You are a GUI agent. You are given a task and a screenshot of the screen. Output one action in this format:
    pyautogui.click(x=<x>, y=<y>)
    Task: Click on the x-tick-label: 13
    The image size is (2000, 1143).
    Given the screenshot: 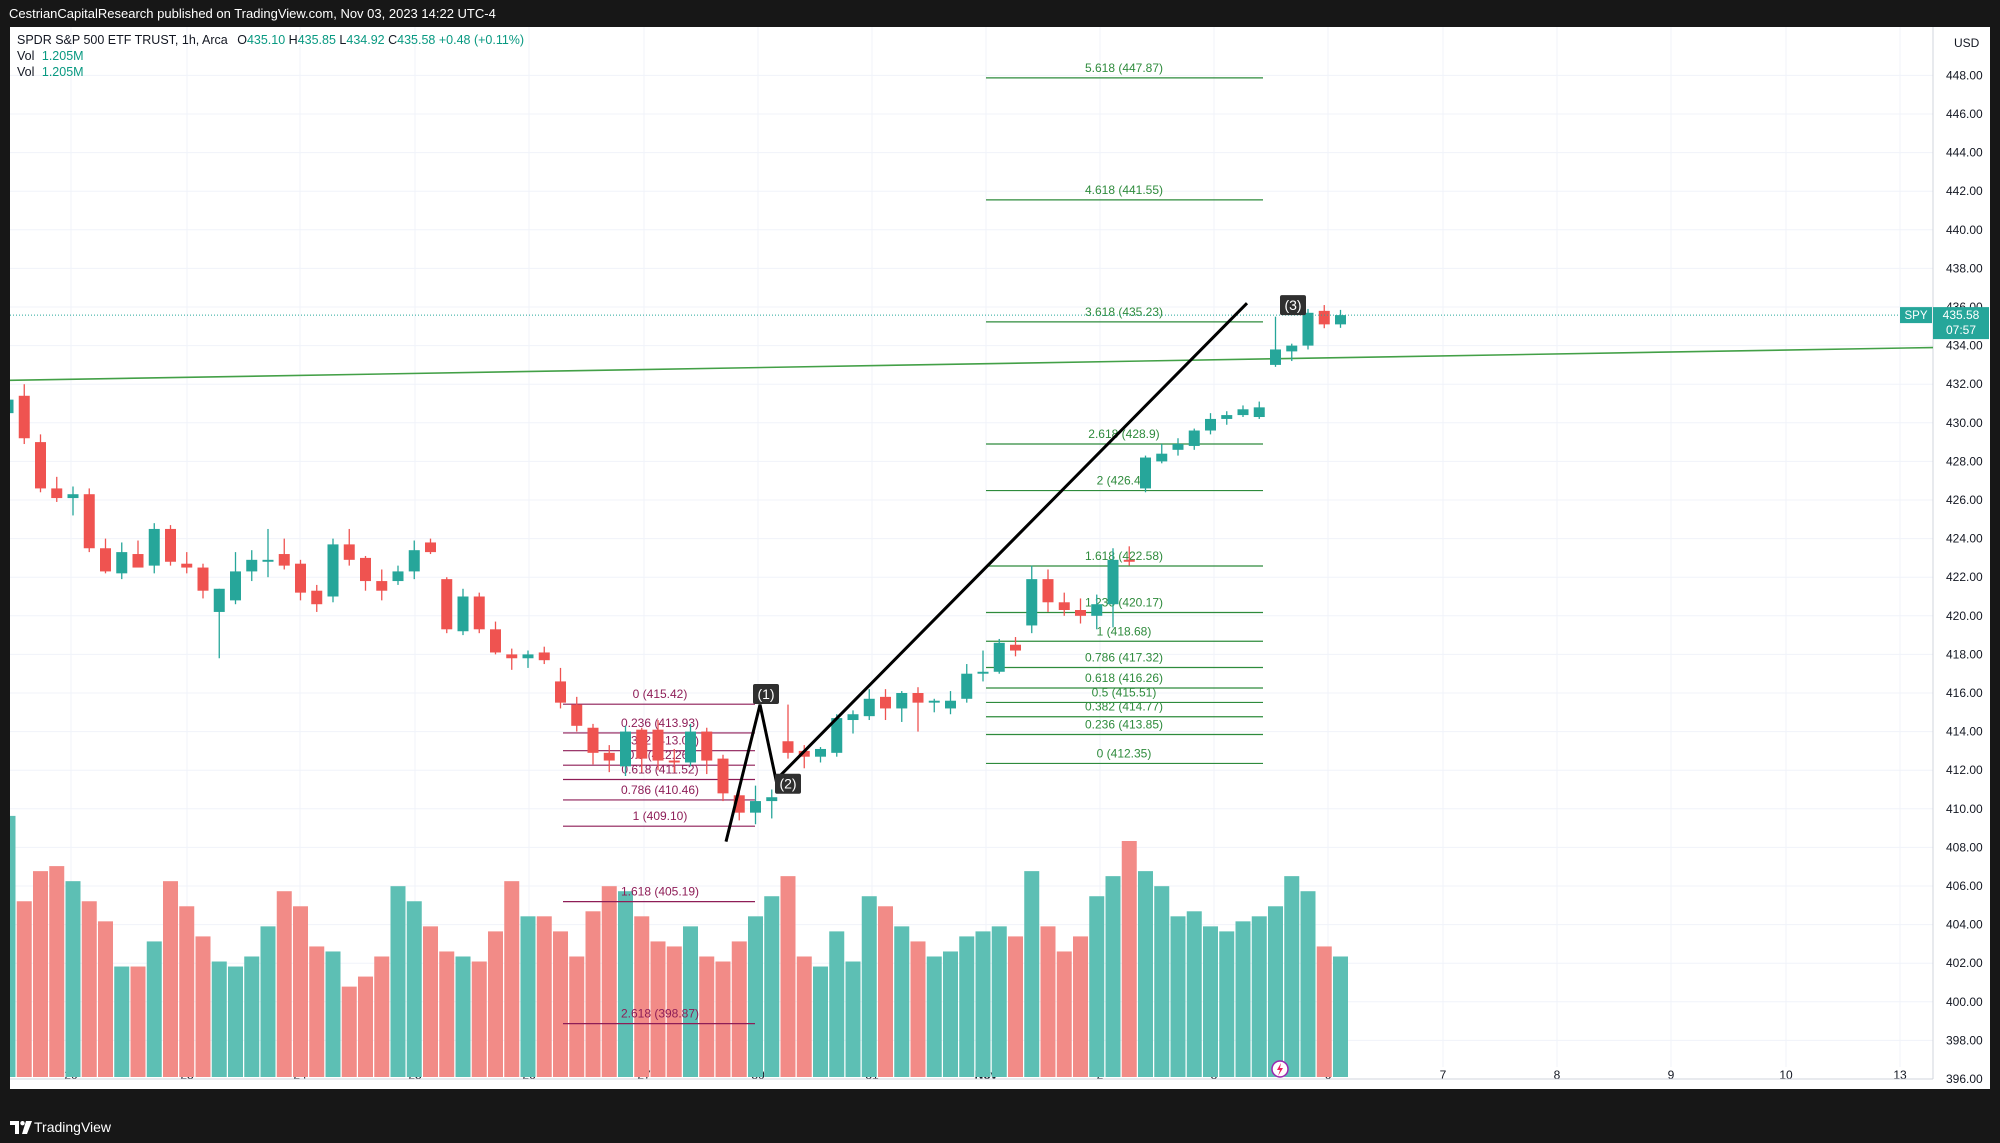 What is the action you would take?
    pyautogui.click(x=1900, y=1075)
    